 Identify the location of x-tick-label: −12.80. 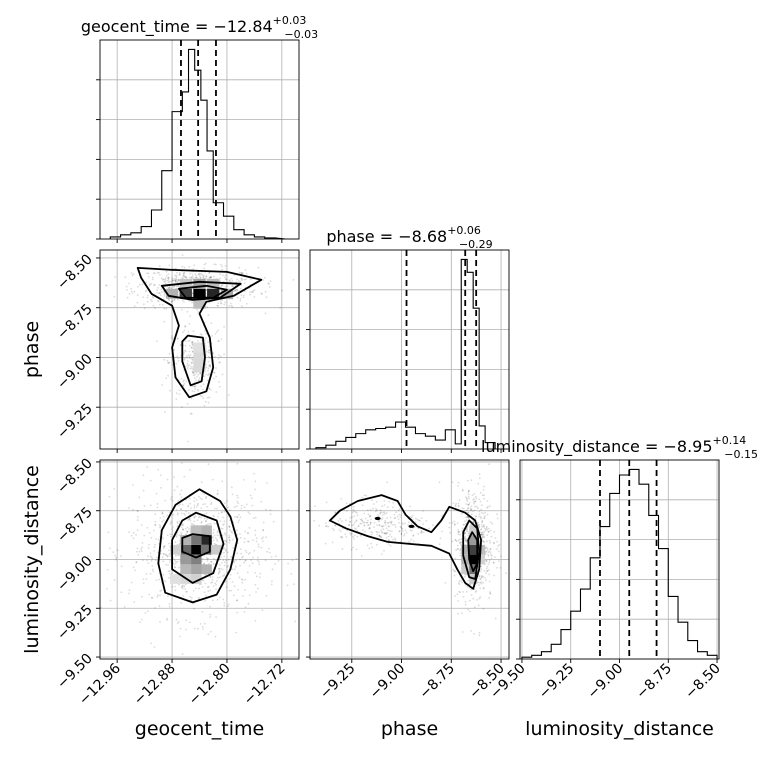
(210, 685).